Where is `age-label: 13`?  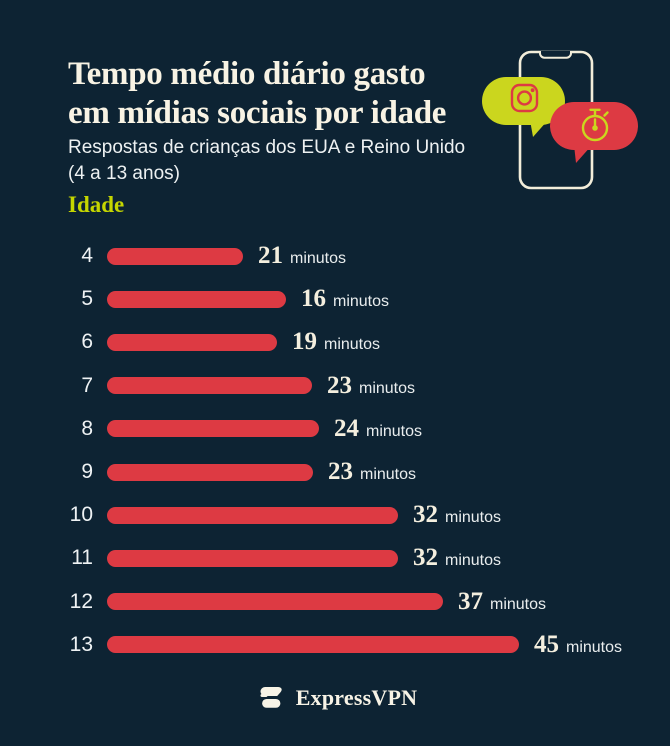
age-label: 13 is located at coordinates (81, 644).